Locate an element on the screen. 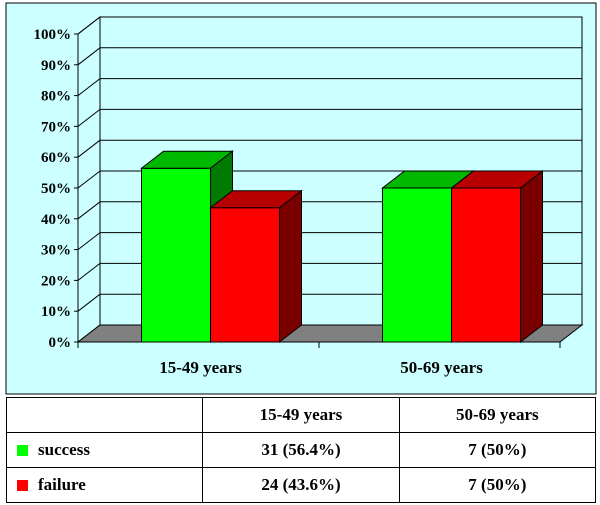  y-tick-label: 50% is located at coordinates (56, 189).